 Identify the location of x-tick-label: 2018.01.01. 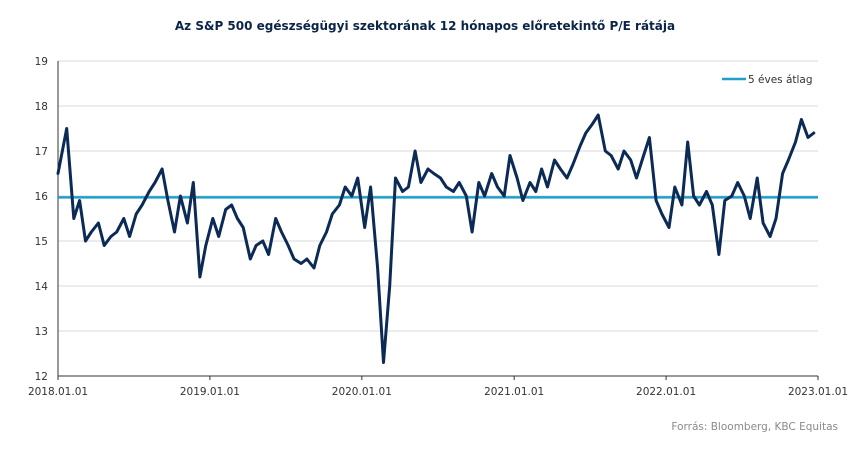
(58, 392).